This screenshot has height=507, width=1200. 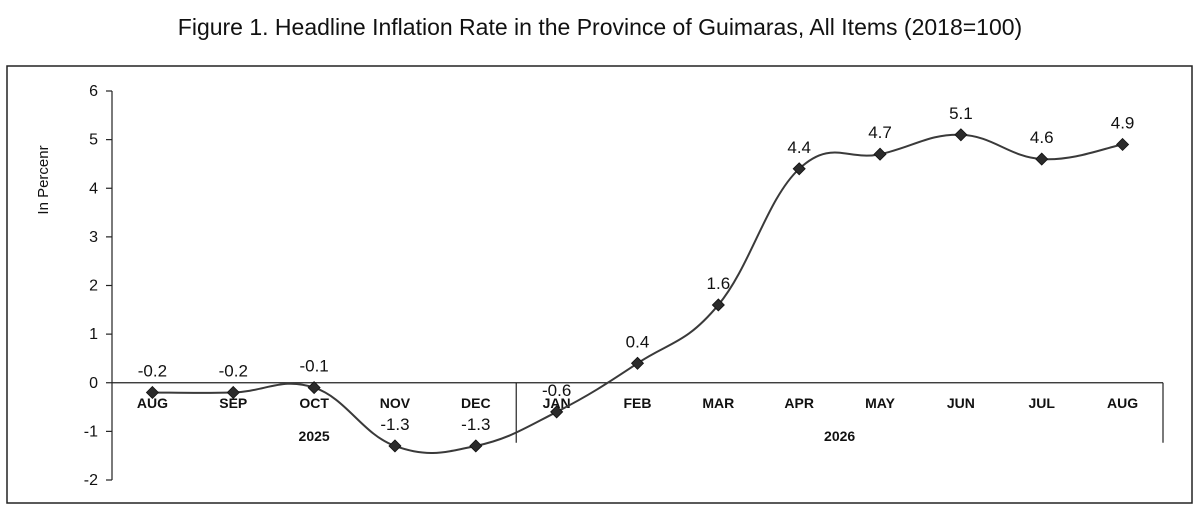 What do you see at coordinates (718, 403) in the screenshot?
I see `x-category-label: MAR` at bounding box center [718, 403].